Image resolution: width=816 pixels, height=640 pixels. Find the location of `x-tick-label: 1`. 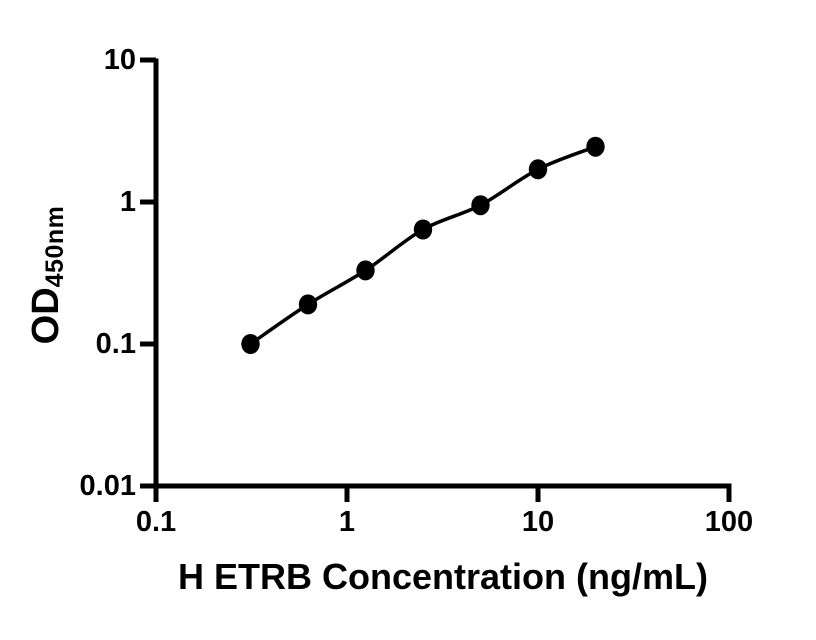

x-tick-label: 1 is located at coordinates (347, 522).